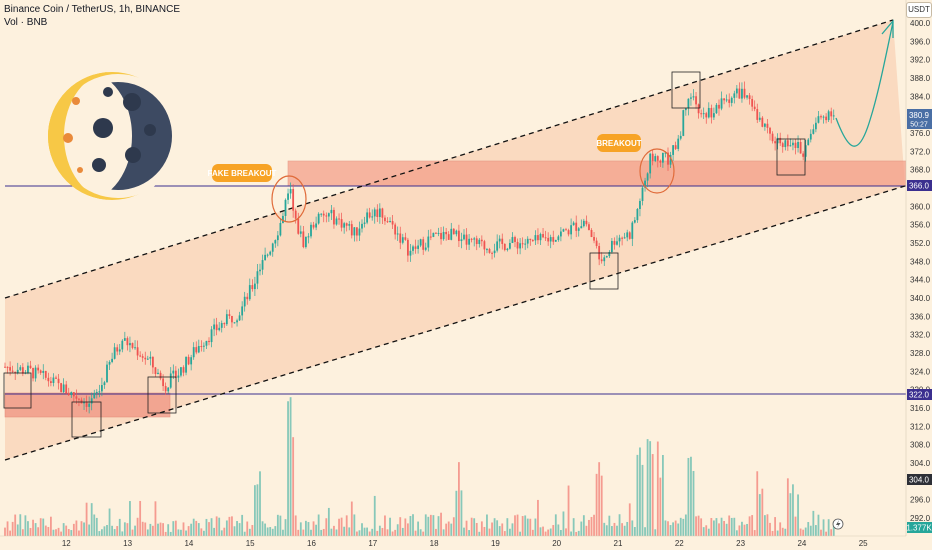  I want to click on x-tick-label: 20, so click(556, 543).